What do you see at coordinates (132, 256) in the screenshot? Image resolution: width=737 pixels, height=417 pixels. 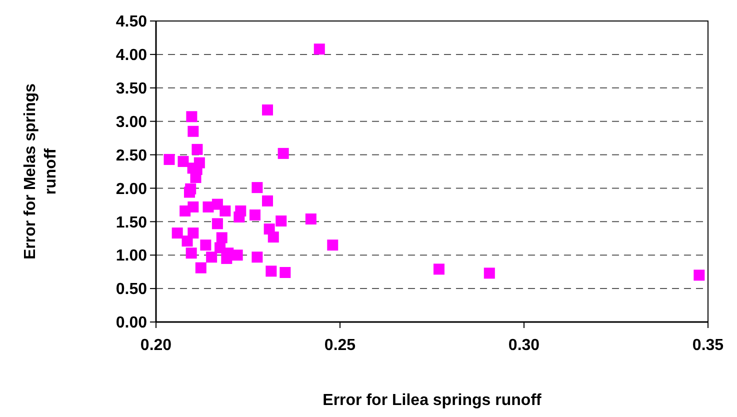 I see `y-tick-label: 1.00` at bounding box center [132, 256].